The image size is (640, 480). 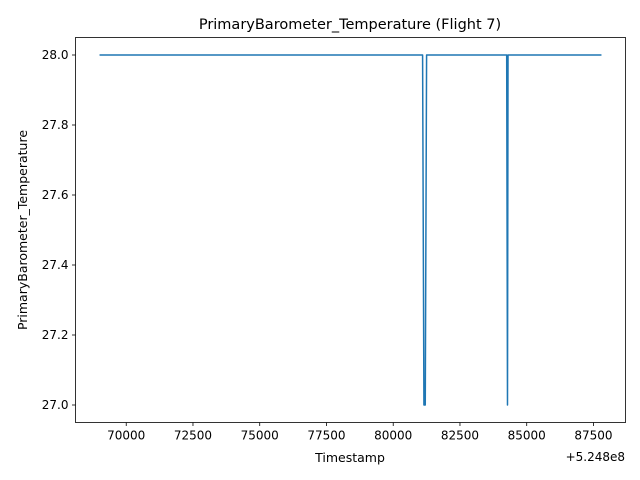 What do you see at coordinates (393, 436) in the screenshot?
I see `x-tick-label: 80000` at bounding box center [393, 436].